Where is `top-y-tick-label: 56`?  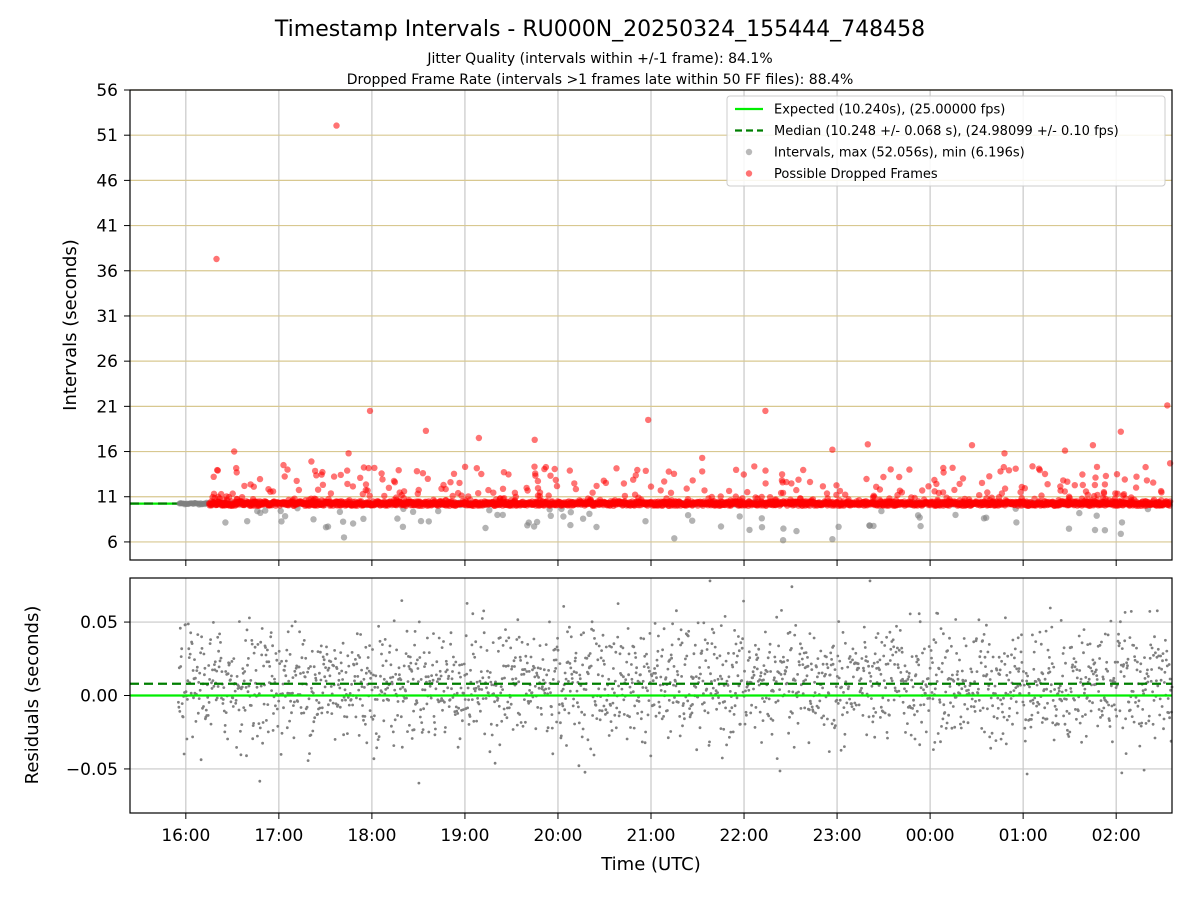 top-y-tick-label: 56 is located at coordinates (107, 91).